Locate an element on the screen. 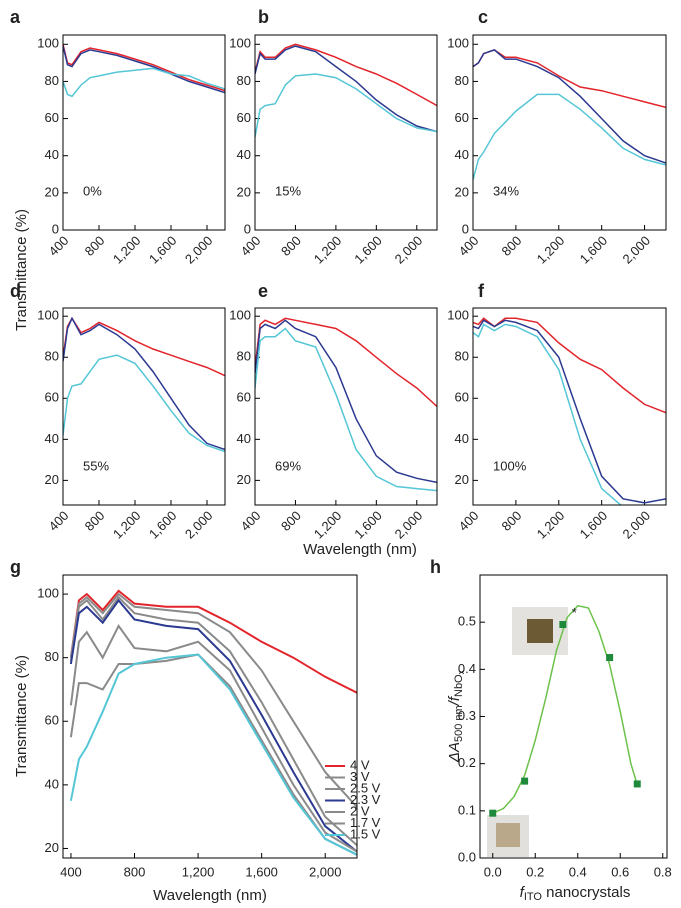 Image resolution: width=681 pixels, height=908 pixels. panel-letter: b is located at coordinates (263, 17).